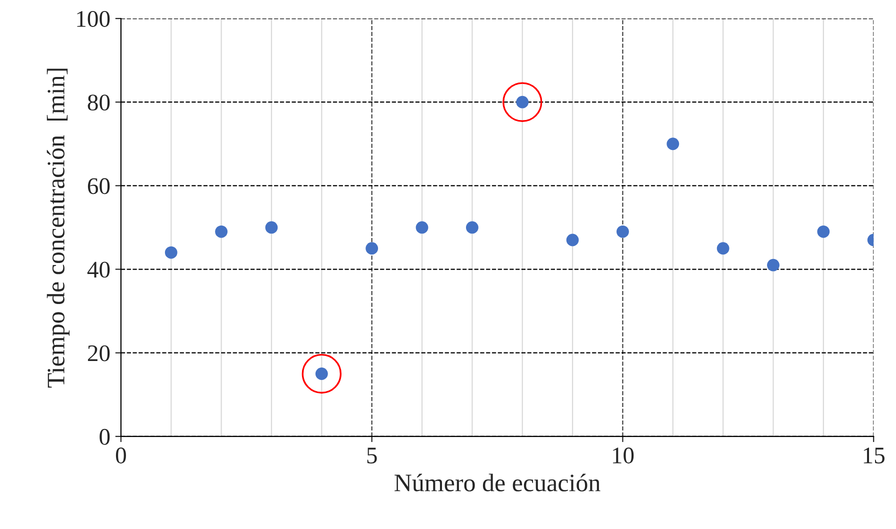 The width and height of the screenshot is (896, 529). What do you see at coordinates (99, 353) in the screenshot?
I see `y-tick-label: 20` at bounding box center [99, 353].